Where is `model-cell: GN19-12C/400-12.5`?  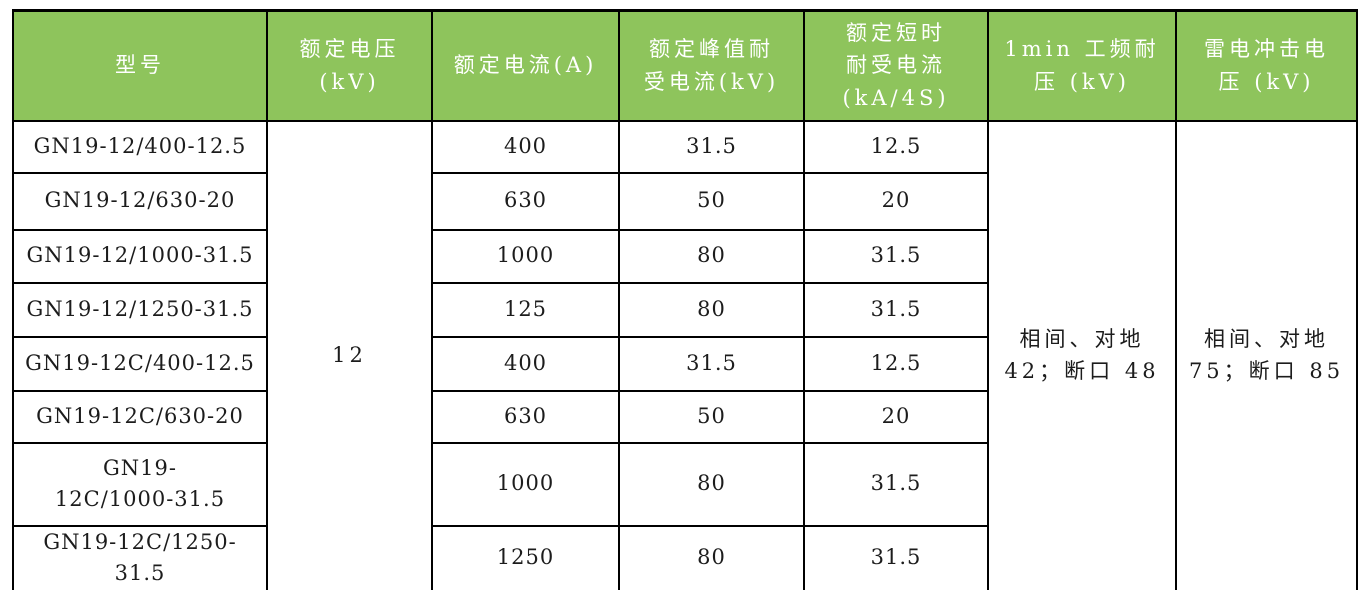
model-cell: GN19-12C/400-12.5 is located at coordinates (140, 363).